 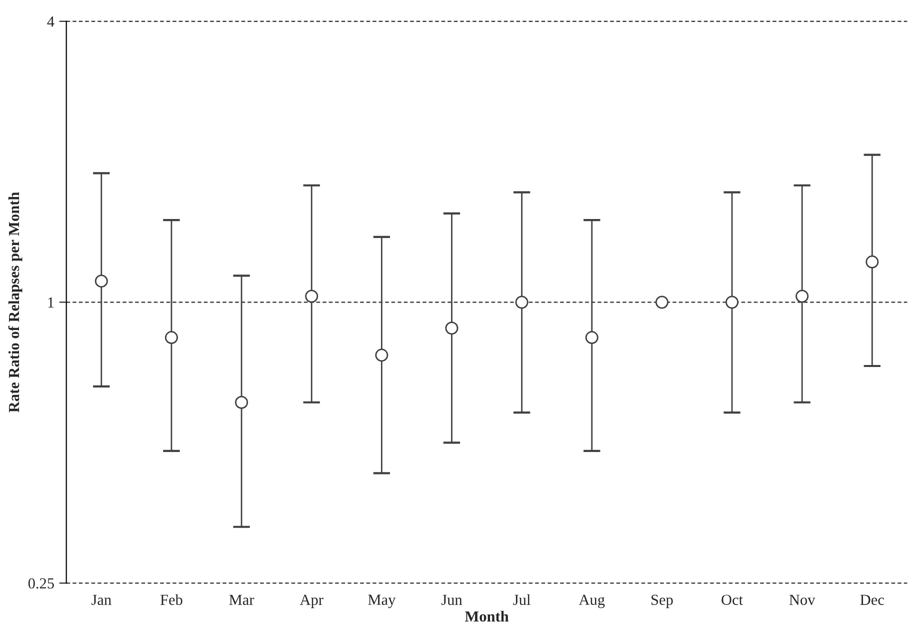 What do you see at coordinates (732, 599) in the screenshot?
I see `x-tick-label: Oct` at bounding box center [732, 599].